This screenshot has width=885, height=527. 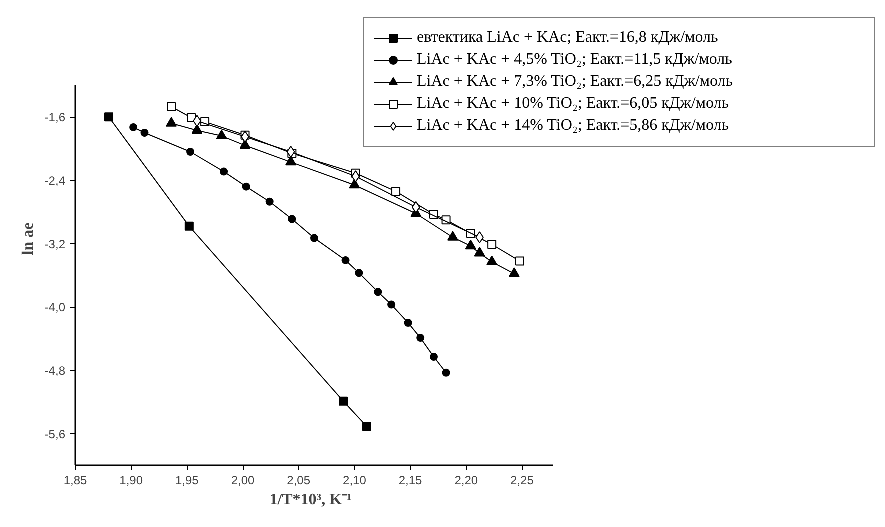 I want to click on y-tick-label: -5,6, so click(x=55, y=434).